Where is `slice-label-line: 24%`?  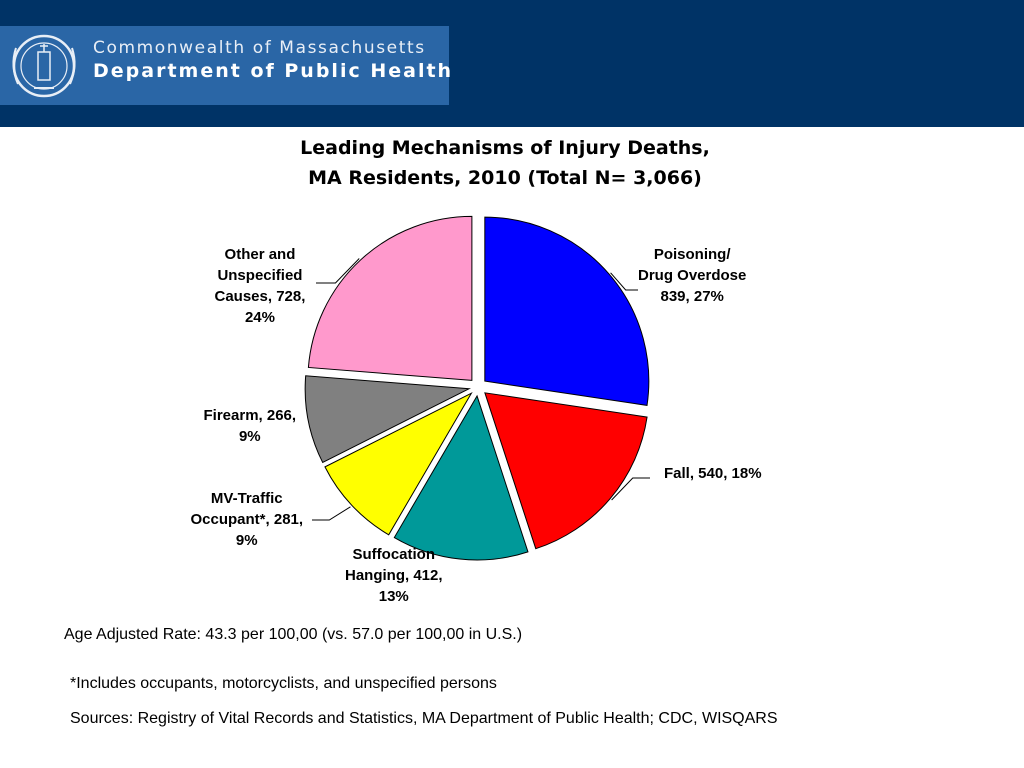 slice-label-line: 24% is located at coordinates (259, 317).